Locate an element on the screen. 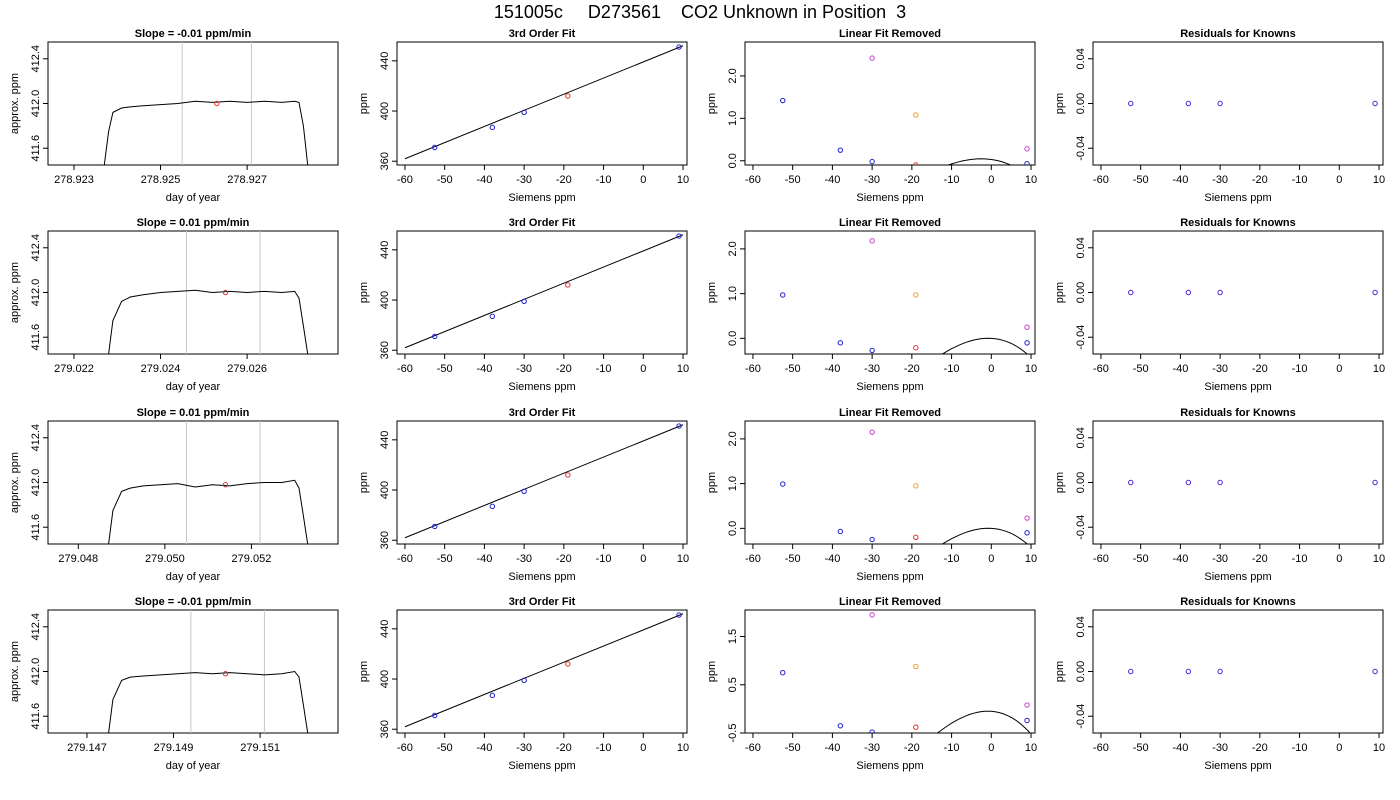 The image size is (1400, 800). y-tick-label: 2.0 is located at coordinates (733, 75).